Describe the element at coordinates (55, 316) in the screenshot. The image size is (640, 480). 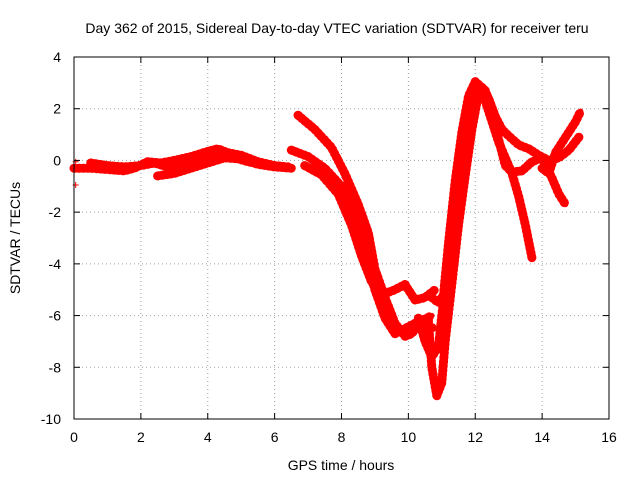
I see `y-tick-label: -6` at that location.